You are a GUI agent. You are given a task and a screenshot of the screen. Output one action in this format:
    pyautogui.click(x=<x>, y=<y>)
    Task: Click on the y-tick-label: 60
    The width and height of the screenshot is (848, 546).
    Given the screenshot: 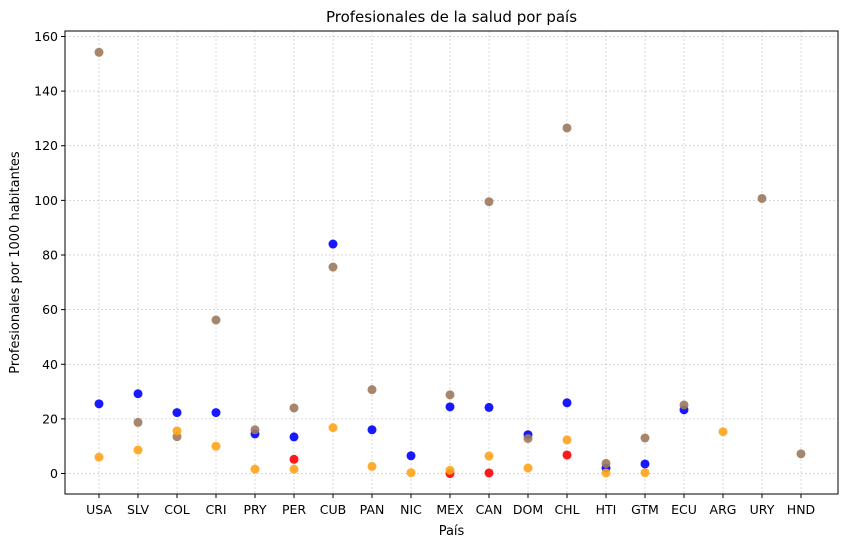 What is the action you would take?
    pyautogui.click(x=50, y=309)
    